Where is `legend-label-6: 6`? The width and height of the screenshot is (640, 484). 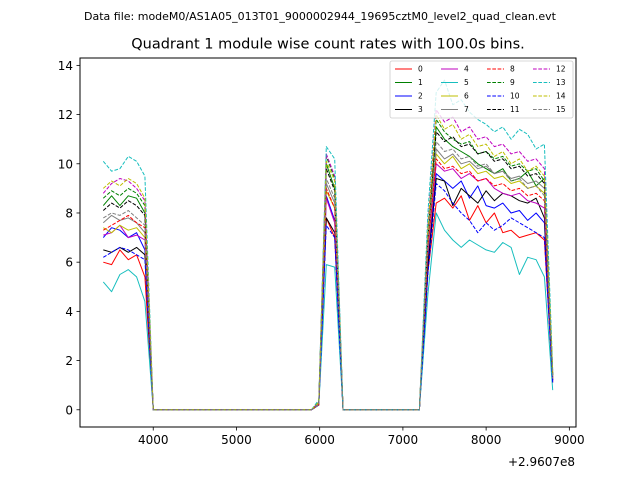
legend-label-6: 6 is located at coordinates (466, 96).